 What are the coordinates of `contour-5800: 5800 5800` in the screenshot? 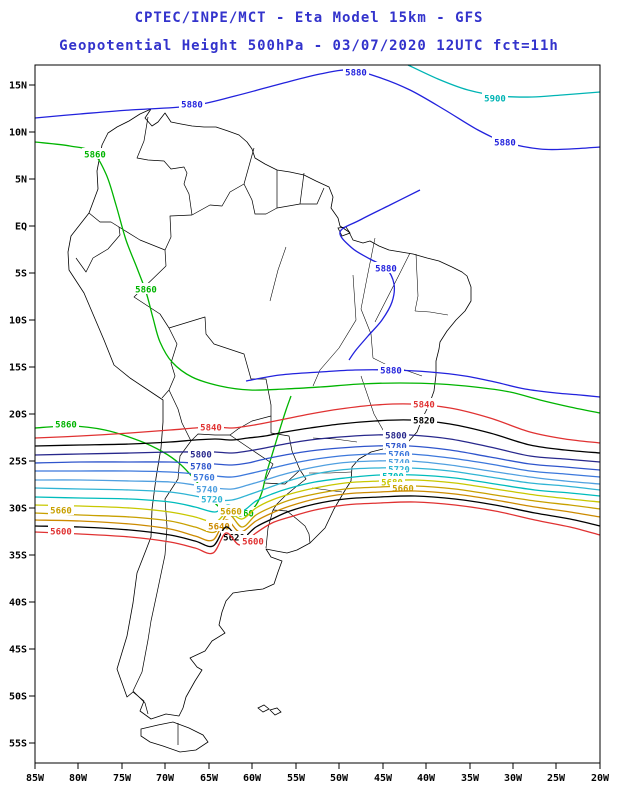 It's located at (317, 446).